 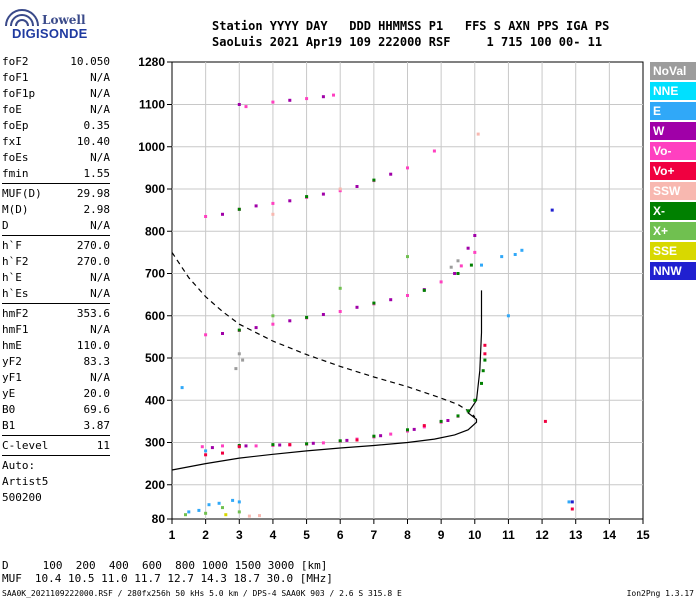 What do you see at coordinates (12, 377) in the screenshot?
I see `param-name: yF1` at bounding box center [12, 377].